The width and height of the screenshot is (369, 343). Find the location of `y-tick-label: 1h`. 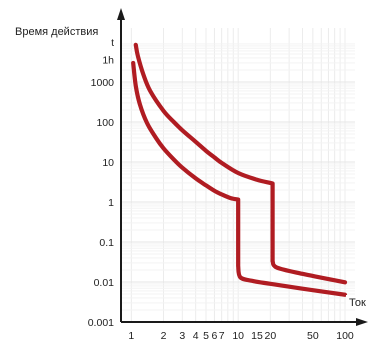

y-tick-label: 1h is located at coordinates (108, 61).